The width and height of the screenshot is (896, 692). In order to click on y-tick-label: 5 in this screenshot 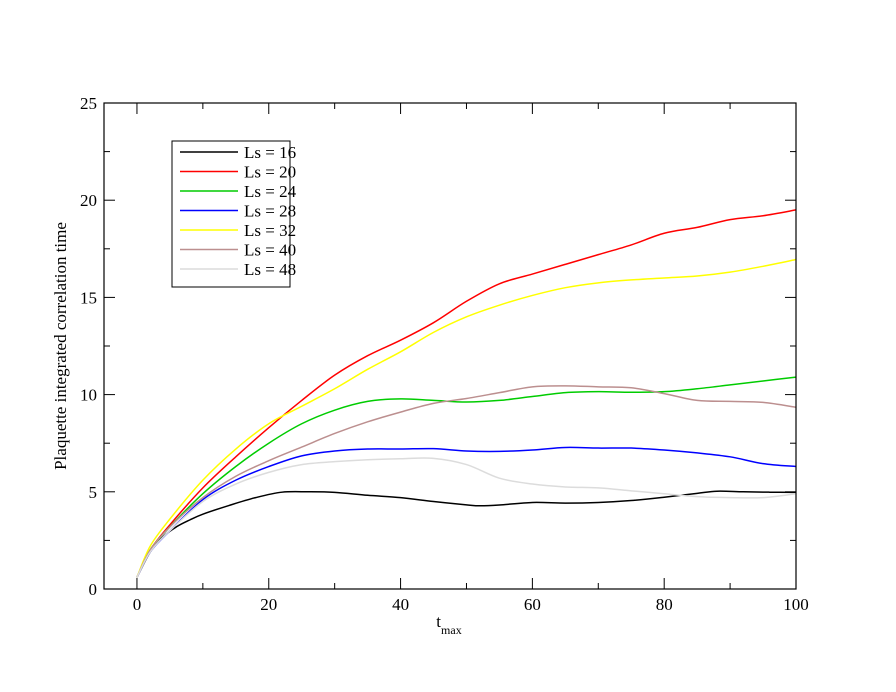, I will do `click(93, 492)`.